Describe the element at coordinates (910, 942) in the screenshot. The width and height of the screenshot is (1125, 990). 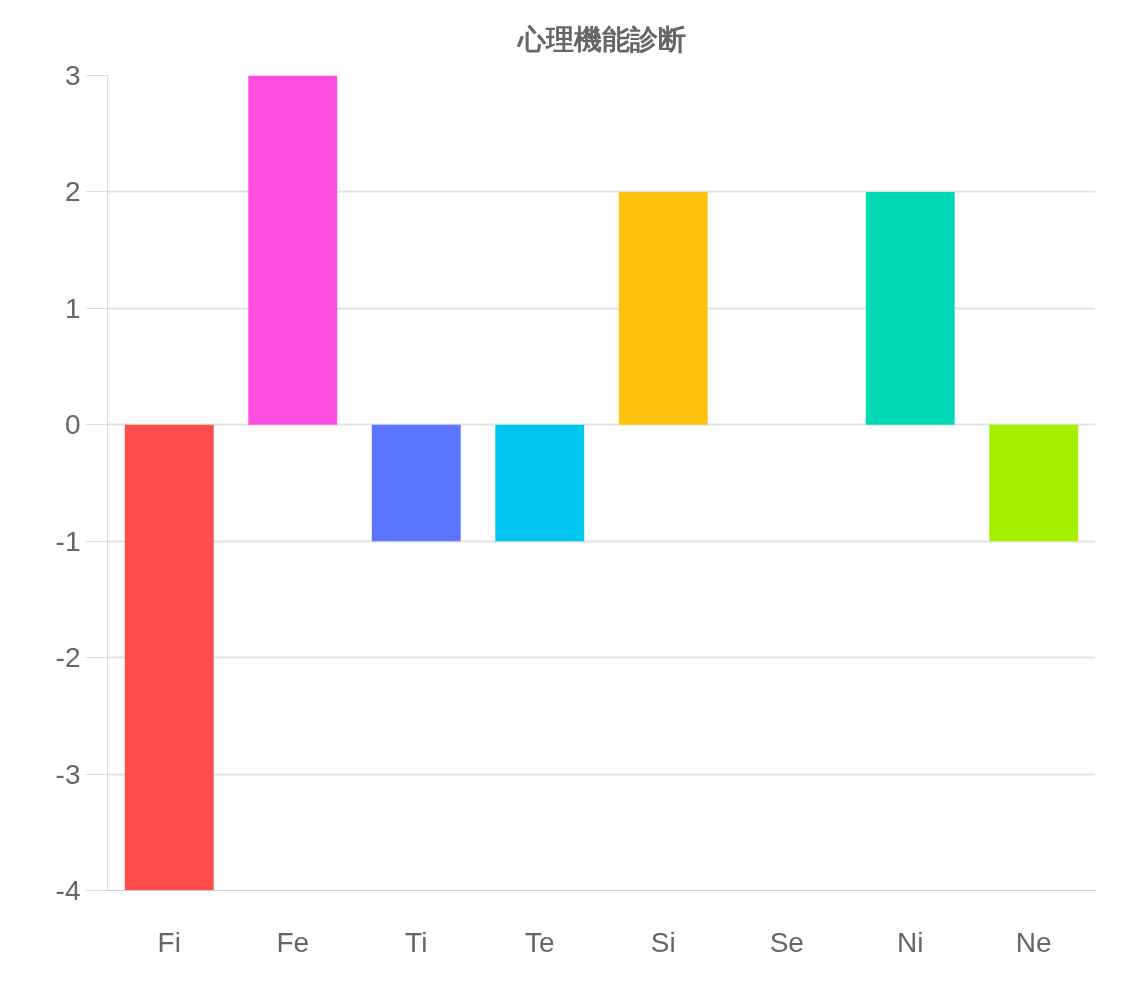
I see `x-tick-label: Ni` at that location.